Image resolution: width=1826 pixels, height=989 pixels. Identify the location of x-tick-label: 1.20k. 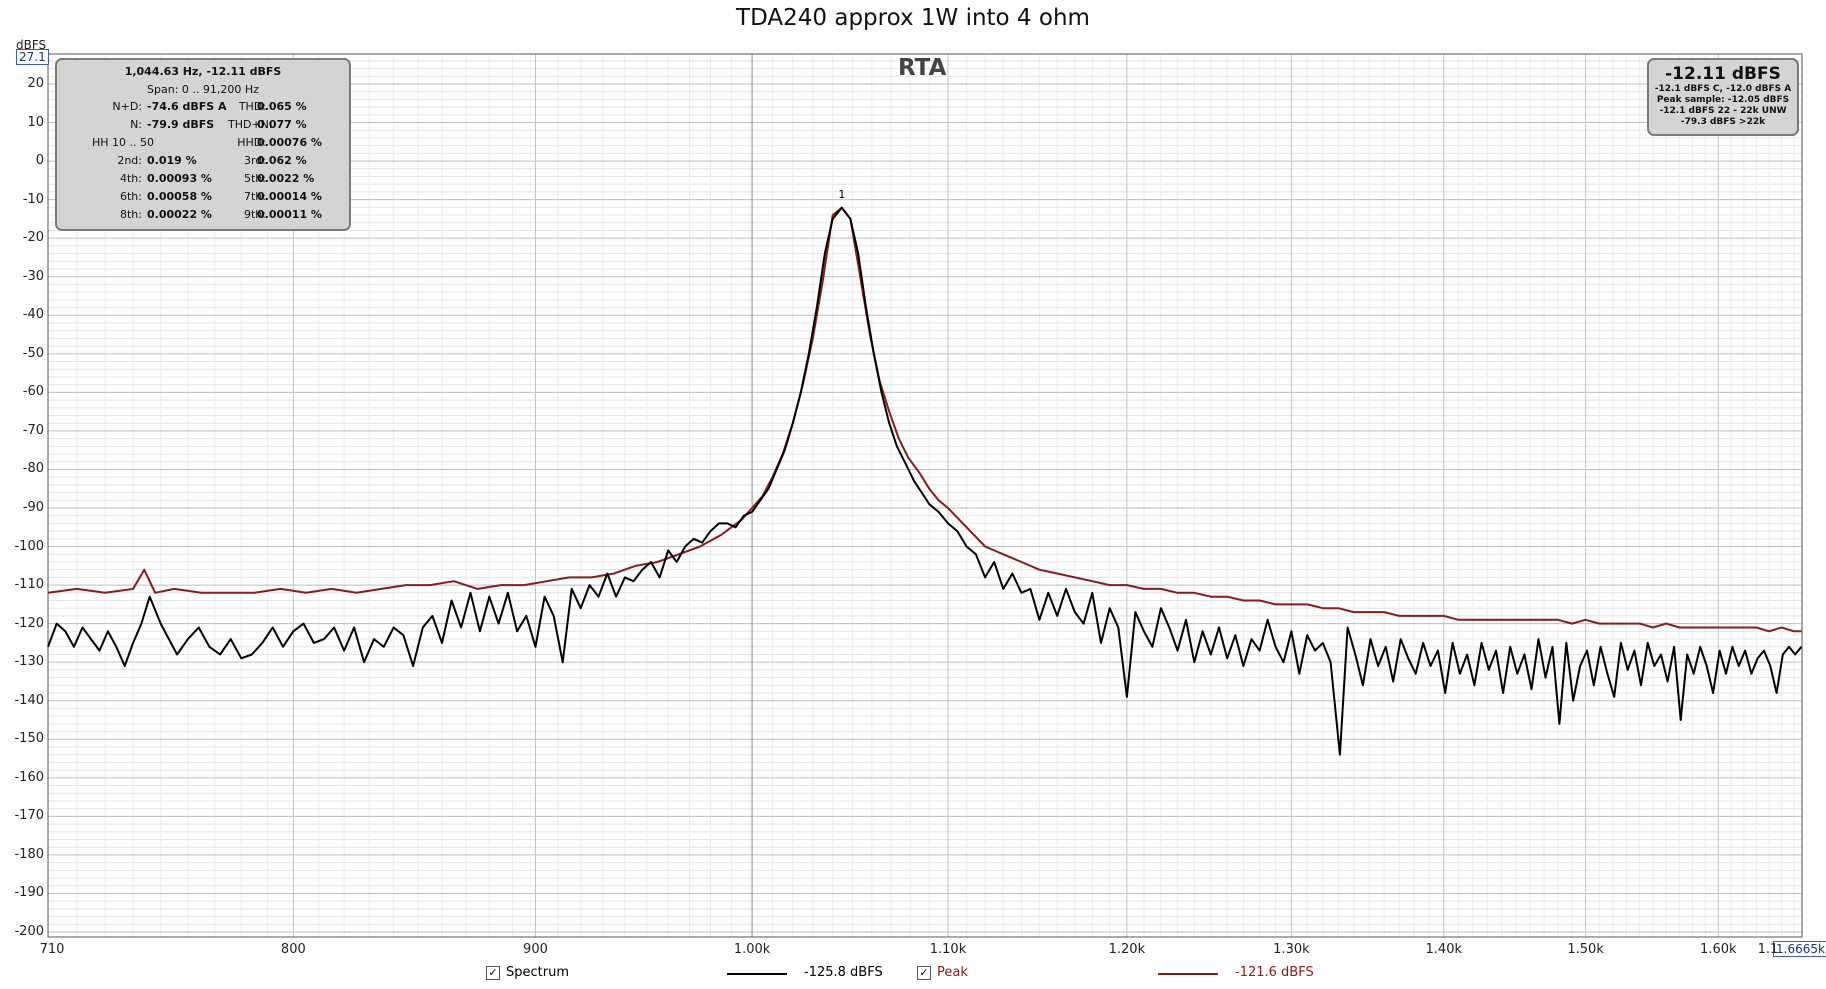
(1127, 949).